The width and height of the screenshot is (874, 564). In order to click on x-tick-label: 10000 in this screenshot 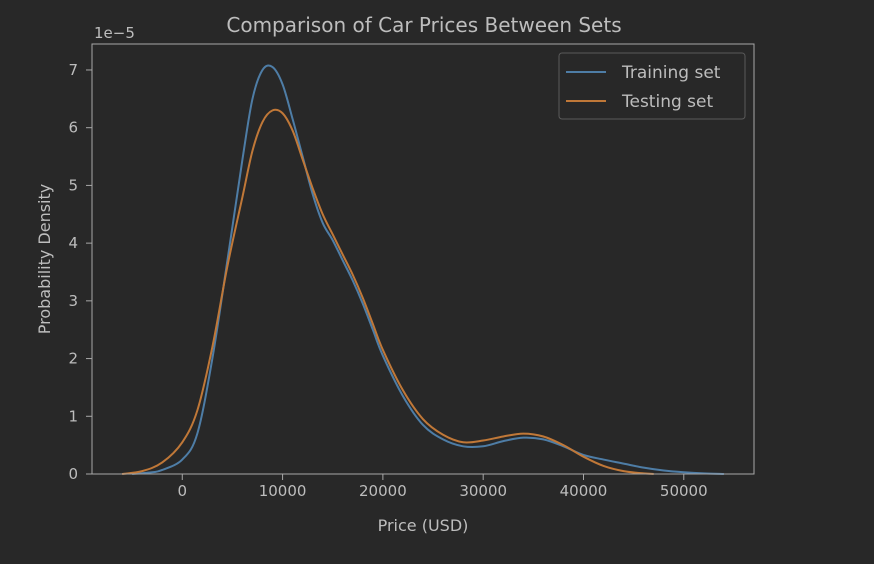, I will do `click(283, 491)`.